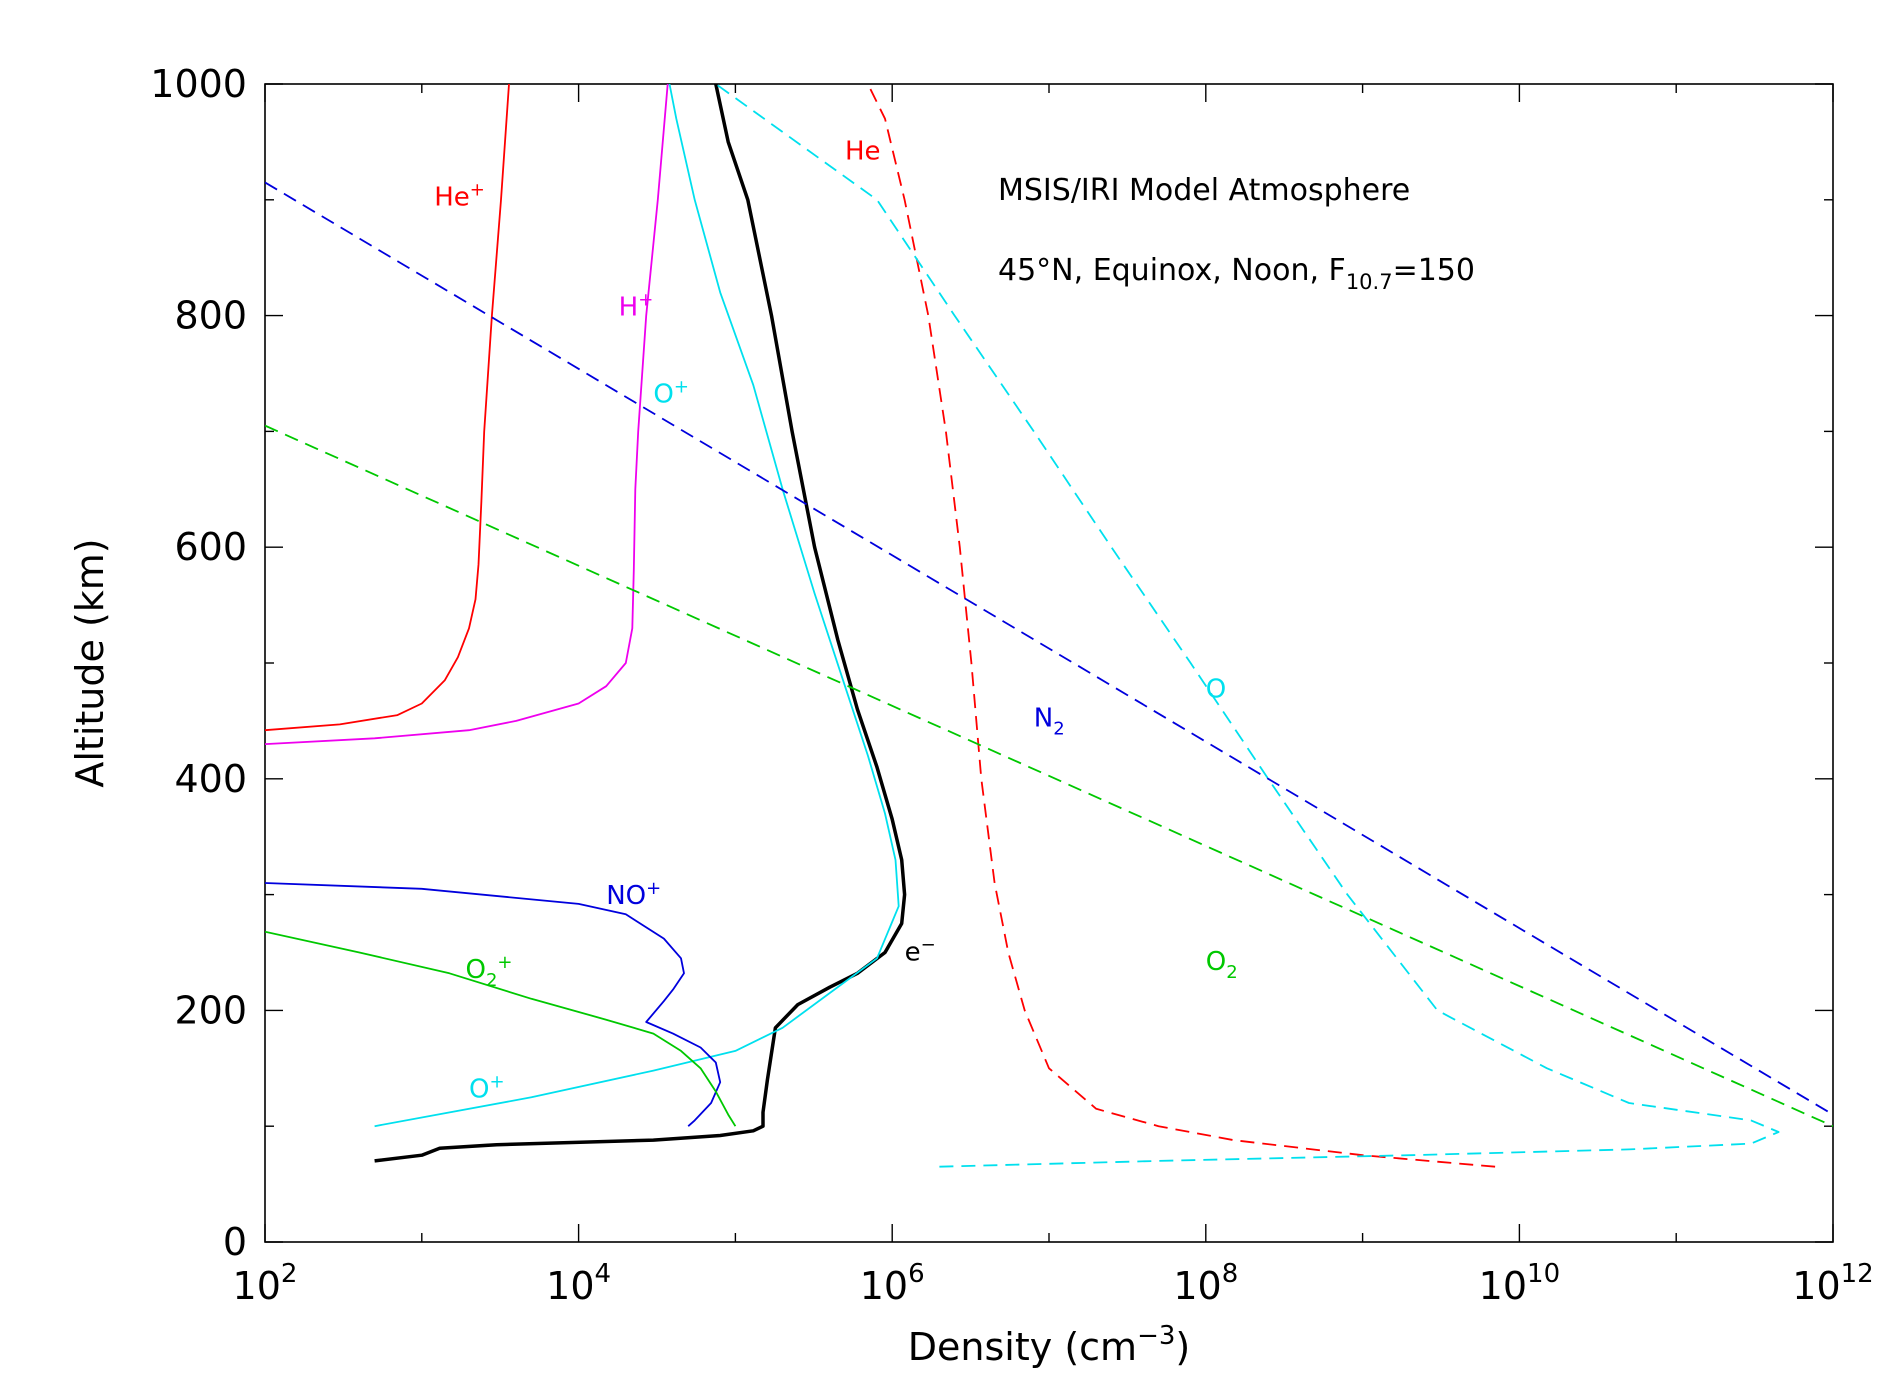  Describe the element at coordinates (1216, 690) in the screenshot. I see `series-label: O` at that location.